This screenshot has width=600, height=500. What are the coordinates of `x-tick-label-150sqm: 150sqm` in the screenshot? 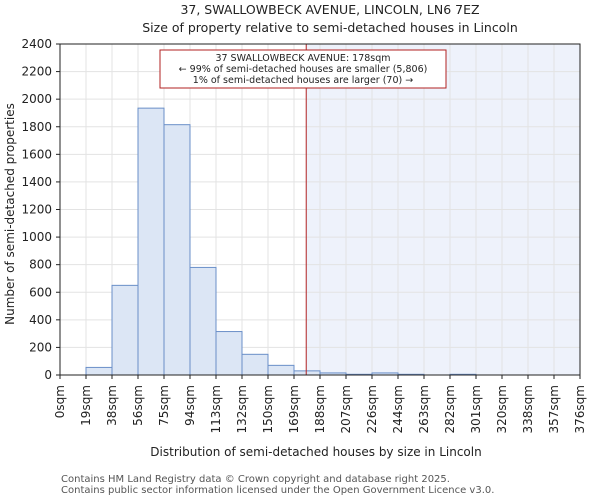 It's located at (268, 409).